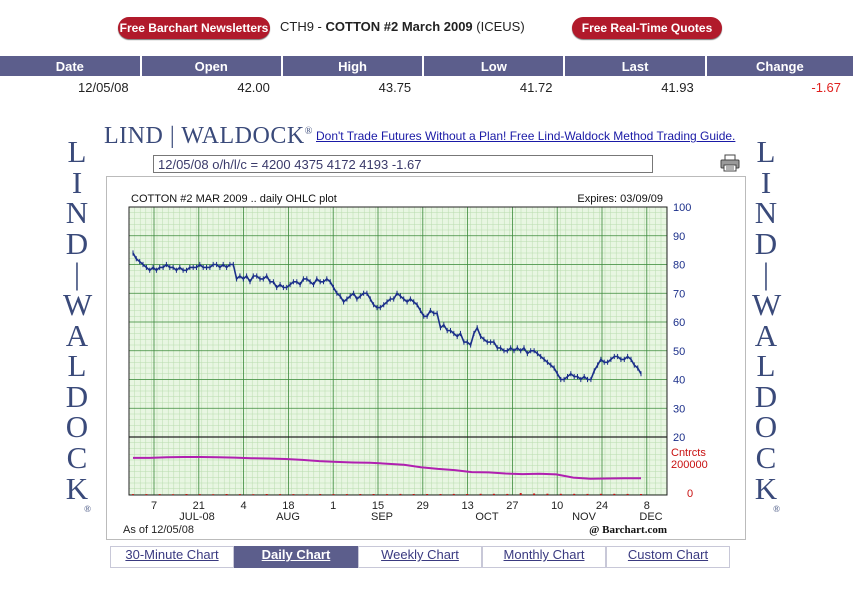  I want to click on price-tick-label: 40, so click(679, 381).